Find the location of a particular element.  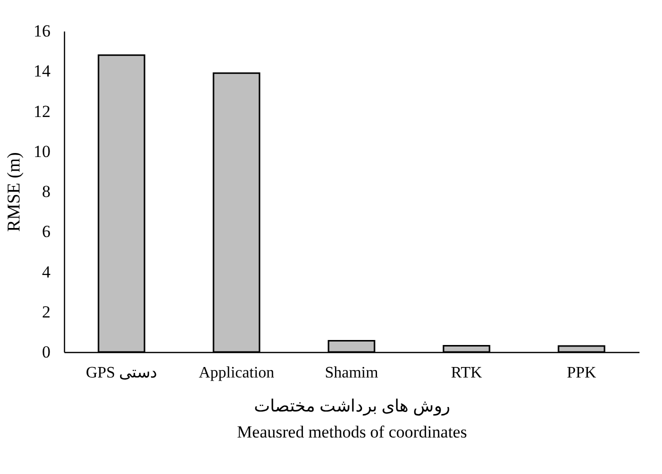

y-tick-label: 12 is located at coordinates (42, 111).